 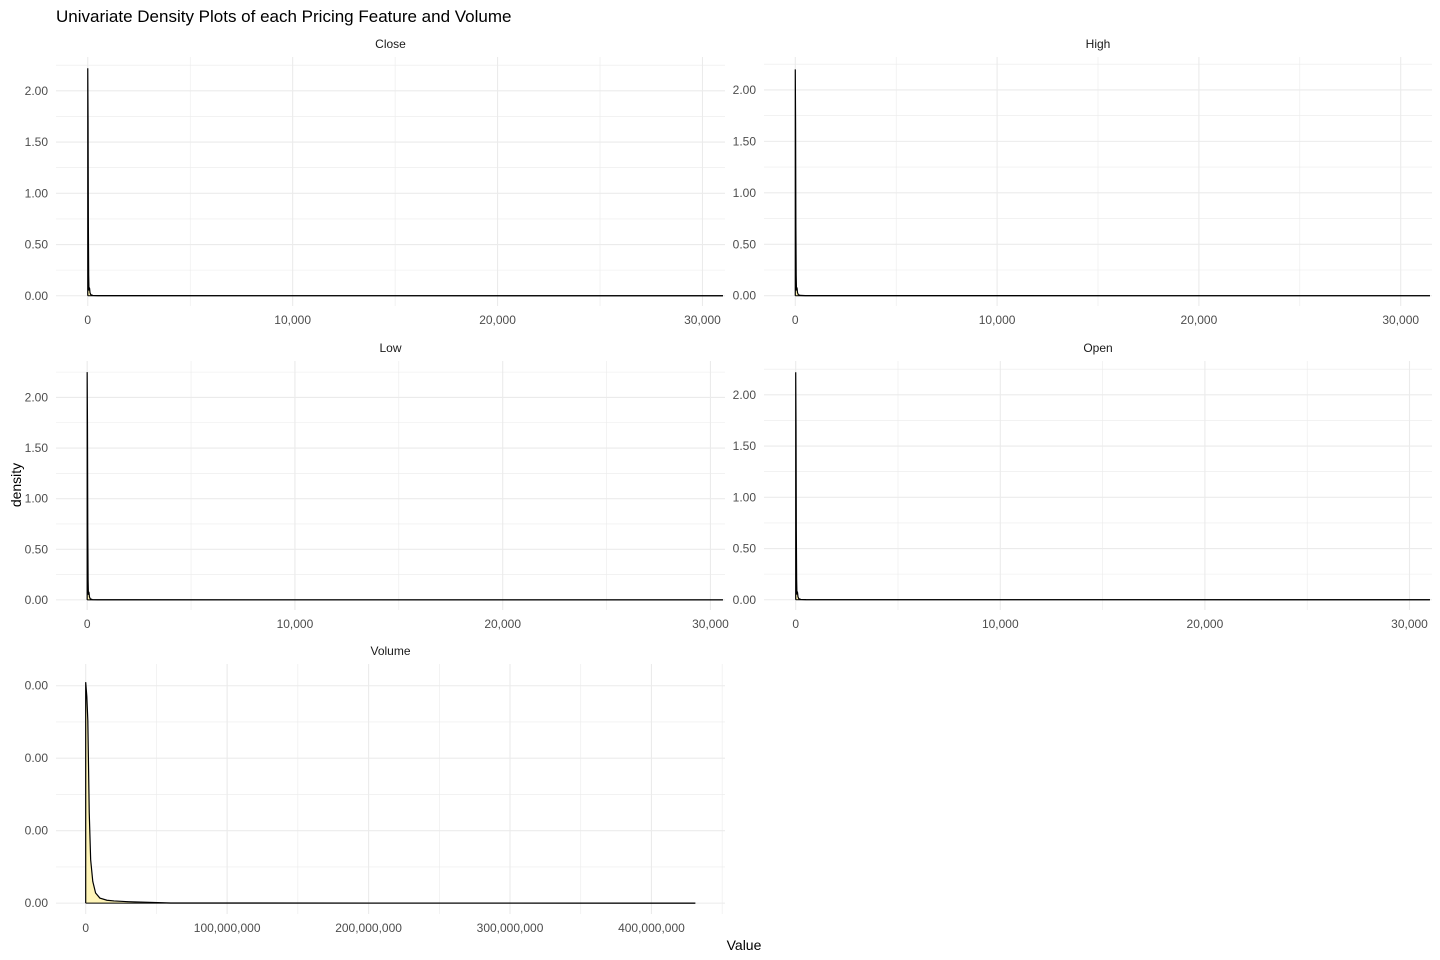 I want to click on x-tick-label: 300,000,000, so click(x=510, y=928).